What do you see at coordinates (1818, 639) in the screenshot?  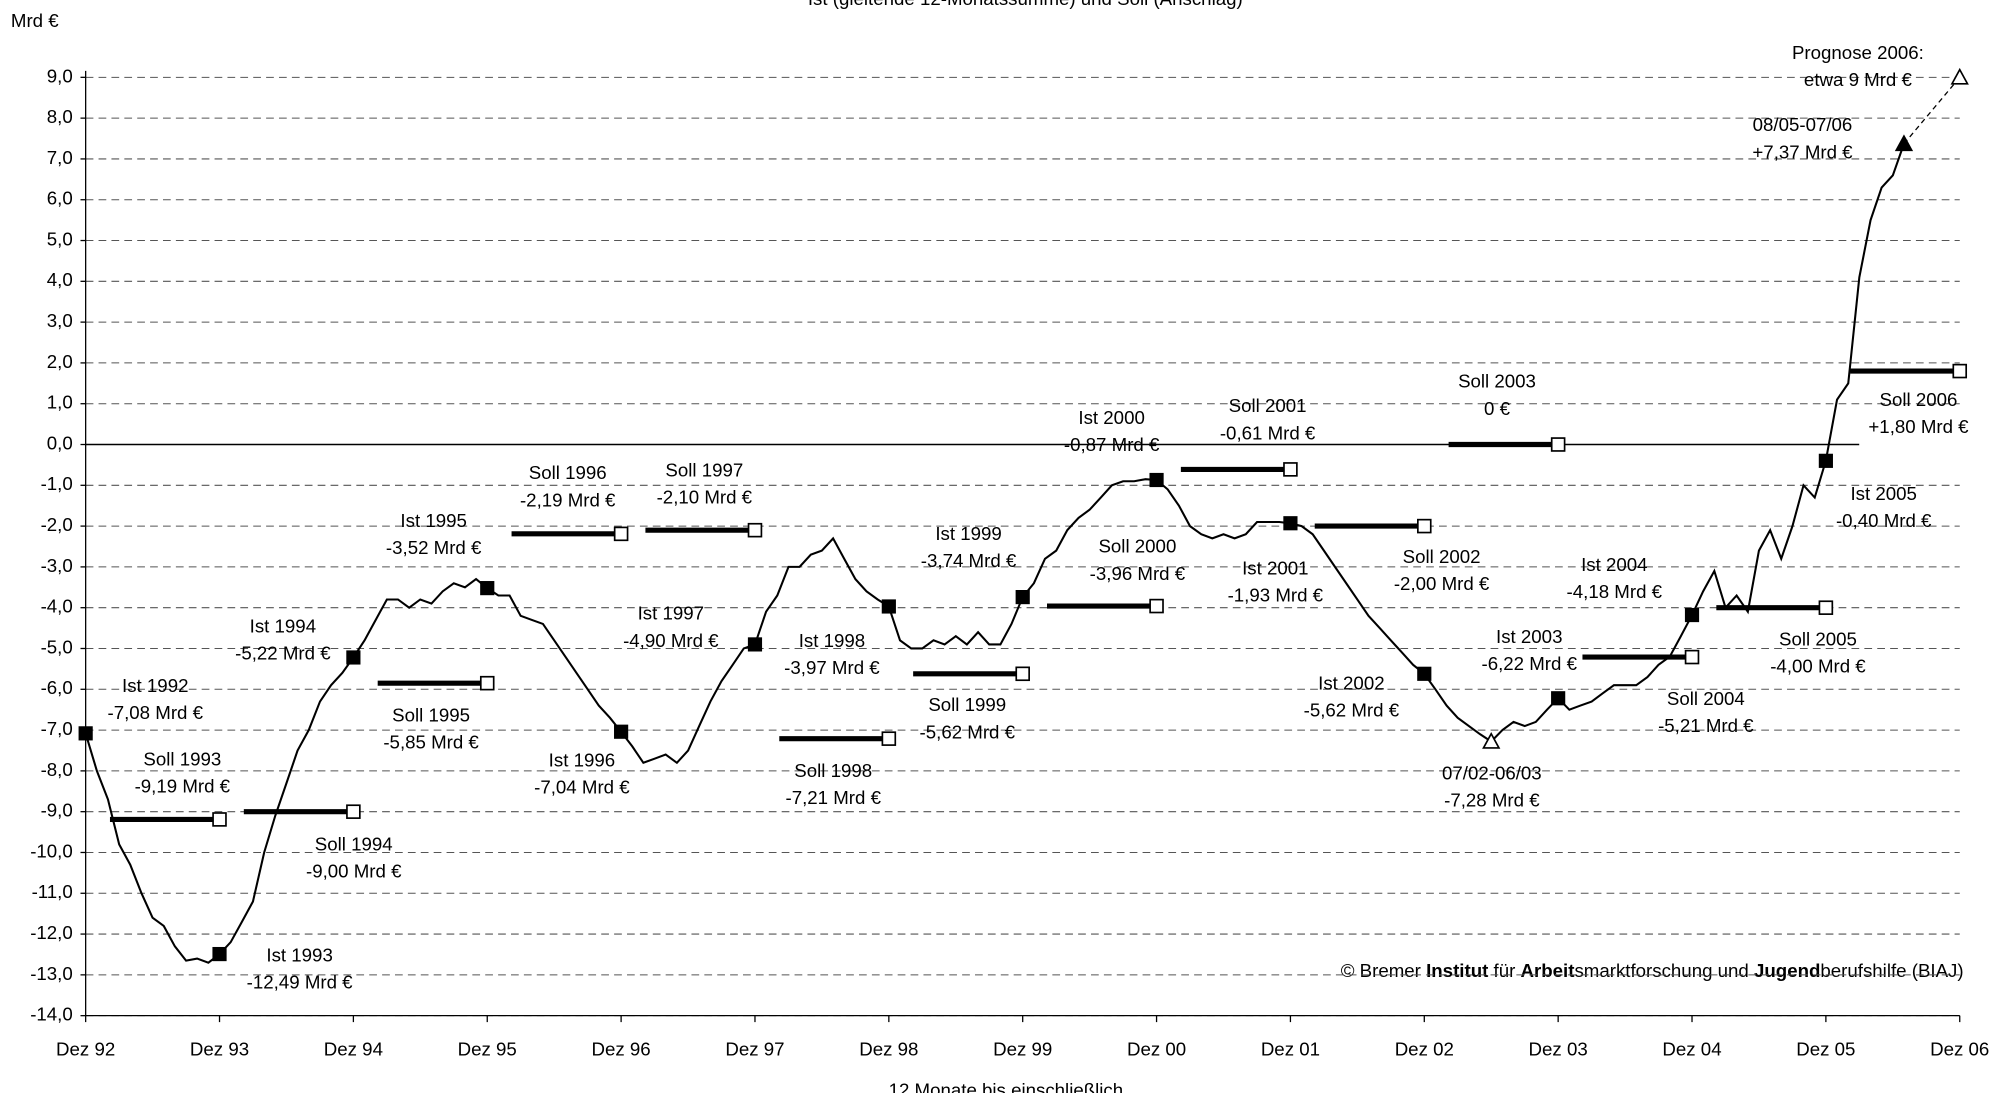 I see `soll-label-name: Soll 2005` at bounding box center [1818, 639].